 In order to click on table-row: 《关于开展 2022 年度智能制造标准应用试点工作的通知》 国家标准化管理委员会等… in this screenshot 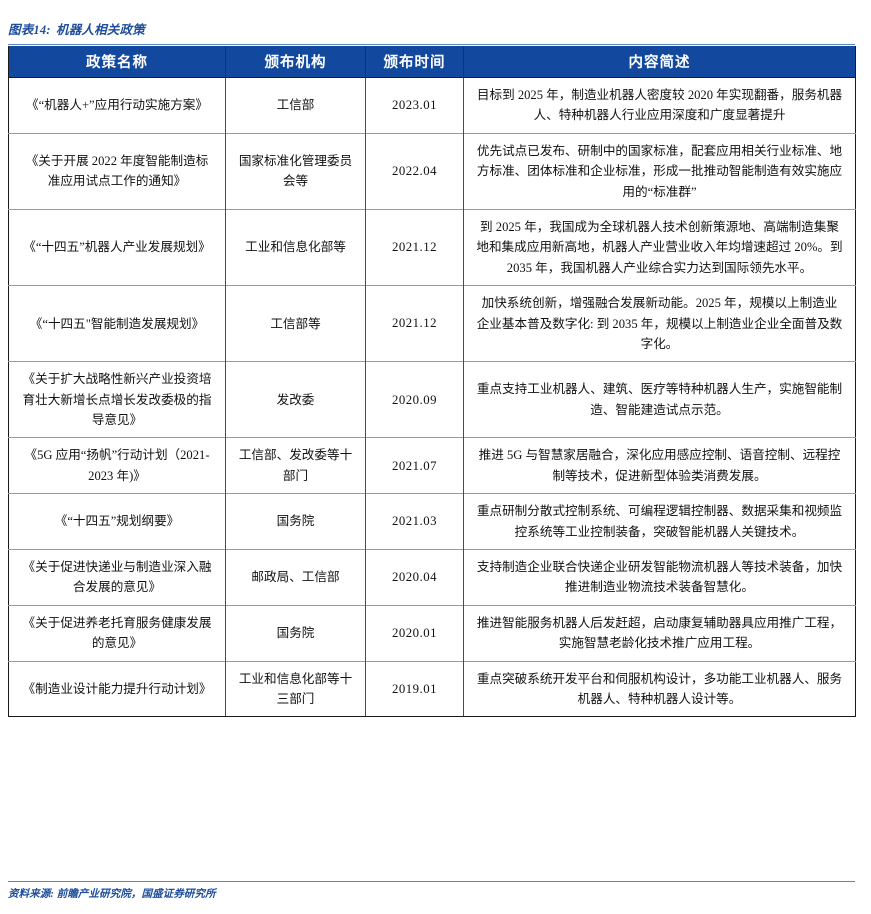, I will do `click(432, 171)`.